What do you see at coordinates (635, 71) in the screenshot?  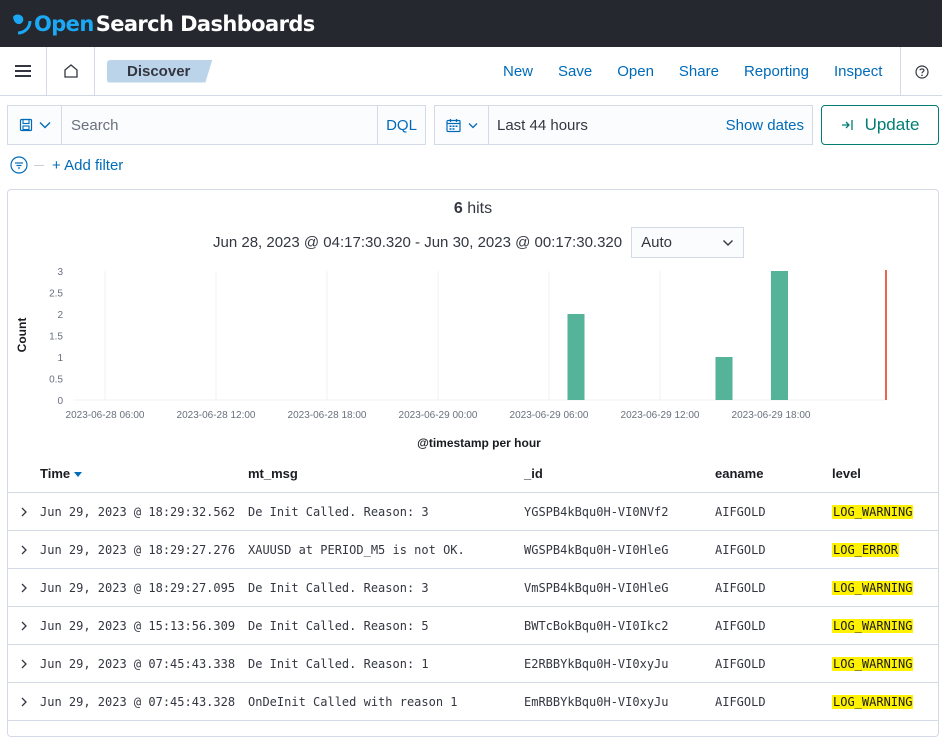 I see `open-link: Open` at bounding box center [635, 71].